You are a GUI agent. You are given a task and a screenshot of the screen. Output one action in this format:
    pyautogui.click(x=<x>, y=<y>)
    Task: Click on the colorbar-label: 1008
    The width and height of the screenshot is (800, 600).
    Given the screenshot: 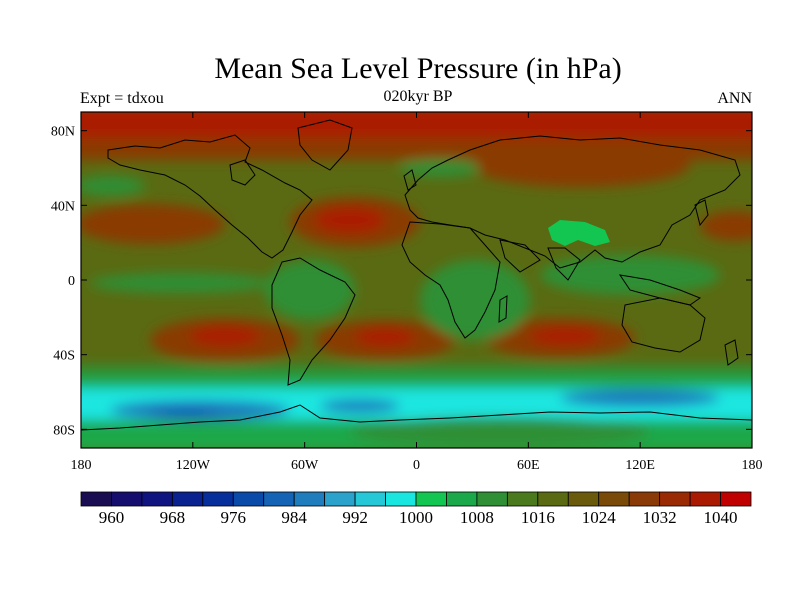 What is the action you would take?
    pyautogui.click(x=477, y=517)
    